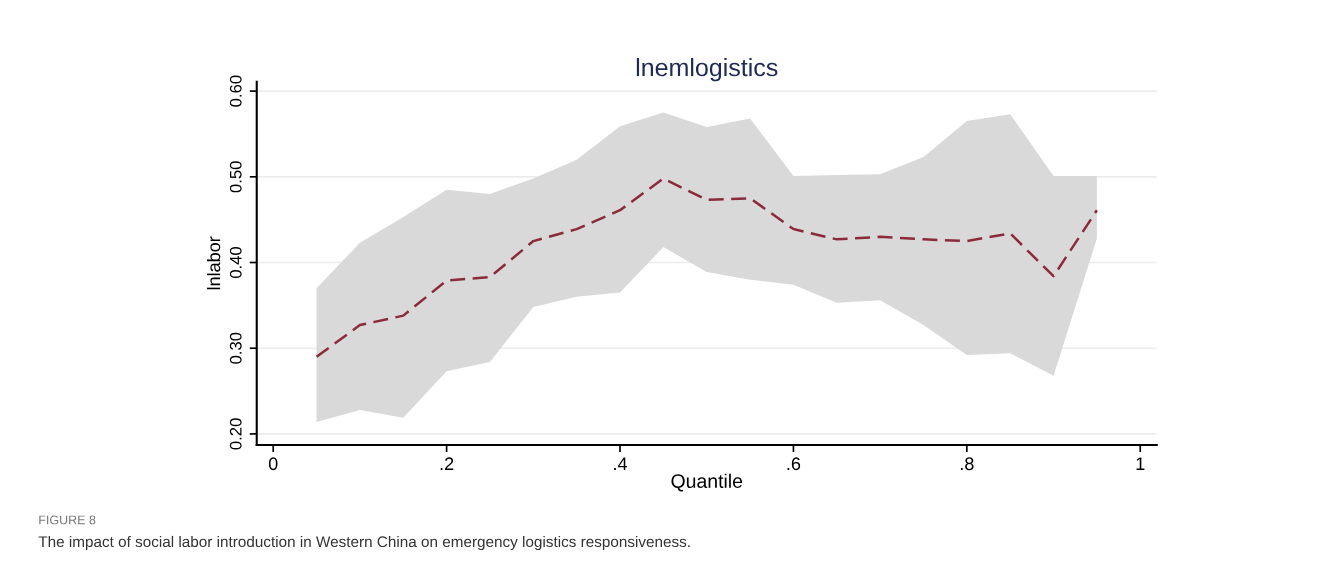  I want to click on x-tick-label: .8, so click(967, 464).